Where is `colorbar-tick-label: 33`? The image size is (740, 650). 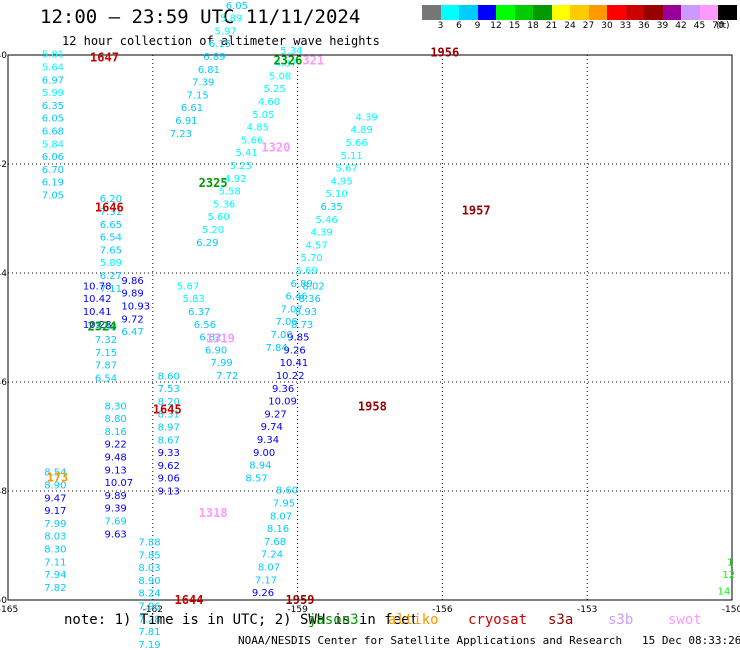
colorbar-tick-label: 33 is located at coordinates (625, 26).